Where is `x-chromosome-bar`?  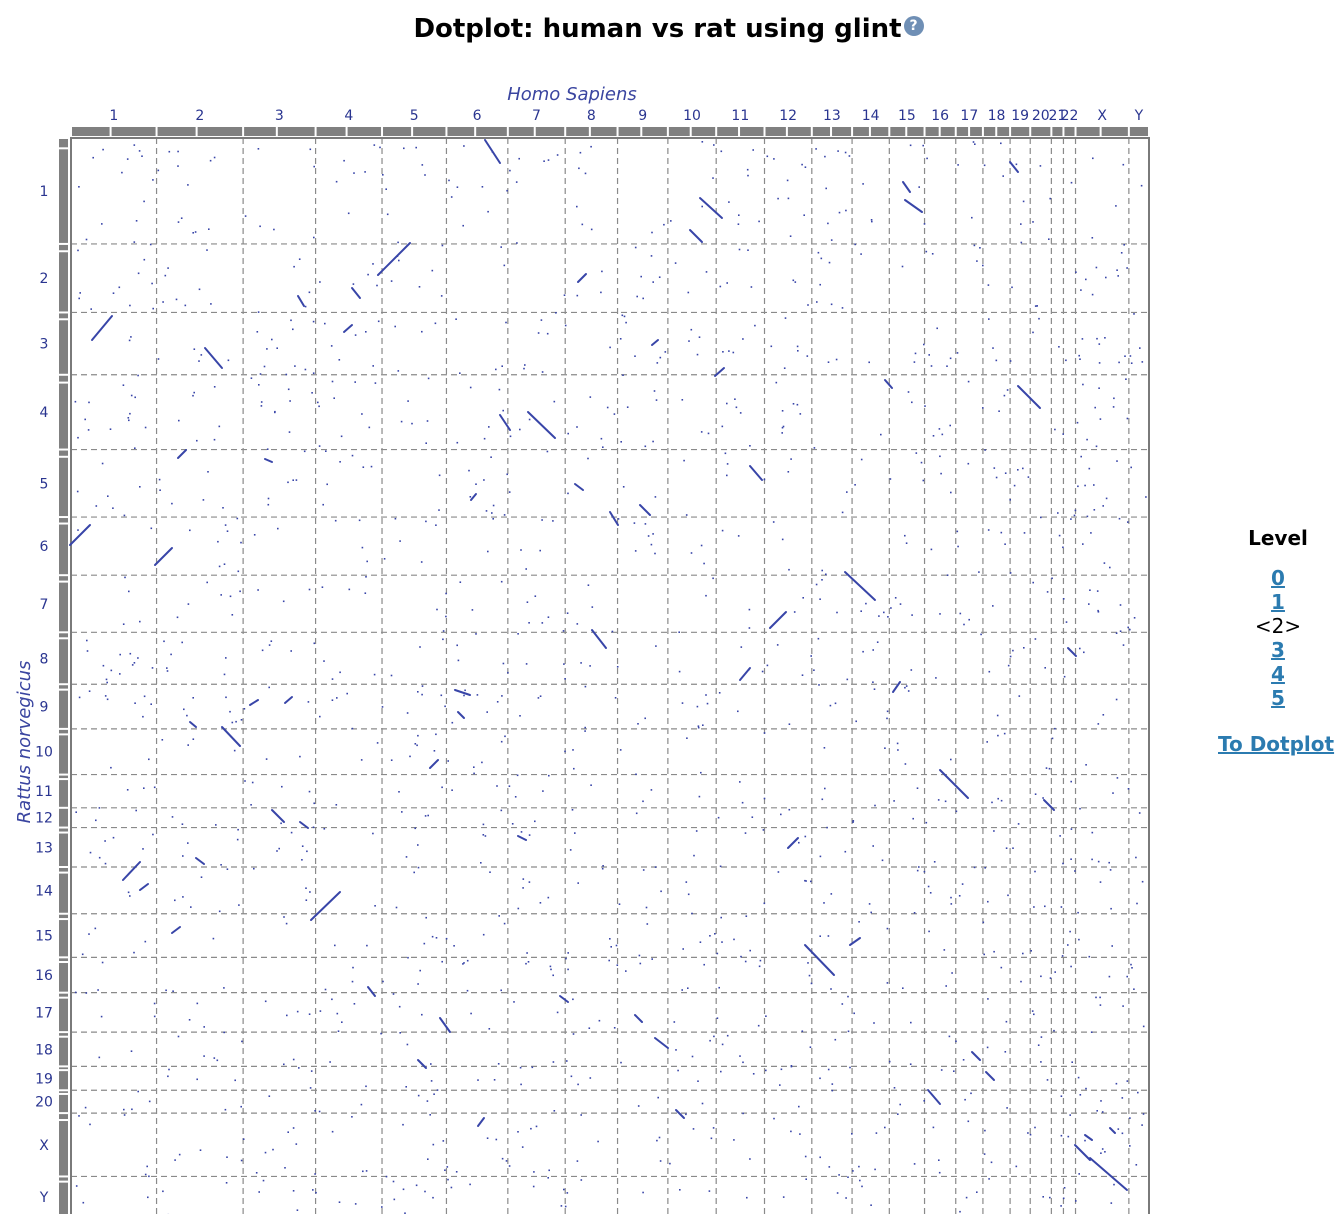 x-chromosome-bar is located at coordinates (1102, 131).